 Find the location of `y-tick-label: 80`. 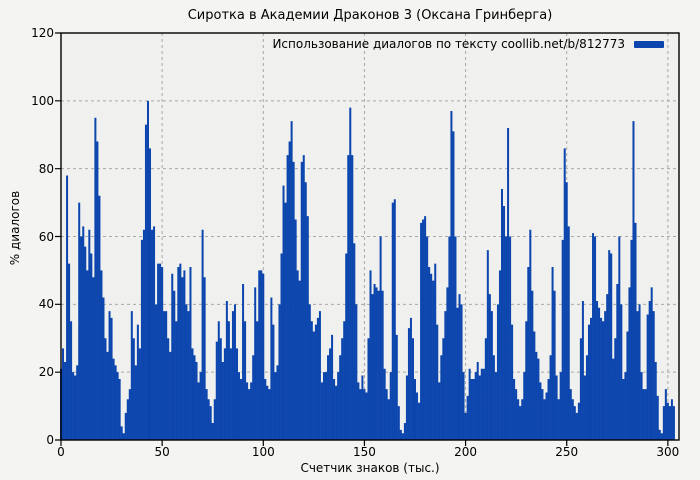

y-tick-label: 80 is located at coordinates (46, 168).